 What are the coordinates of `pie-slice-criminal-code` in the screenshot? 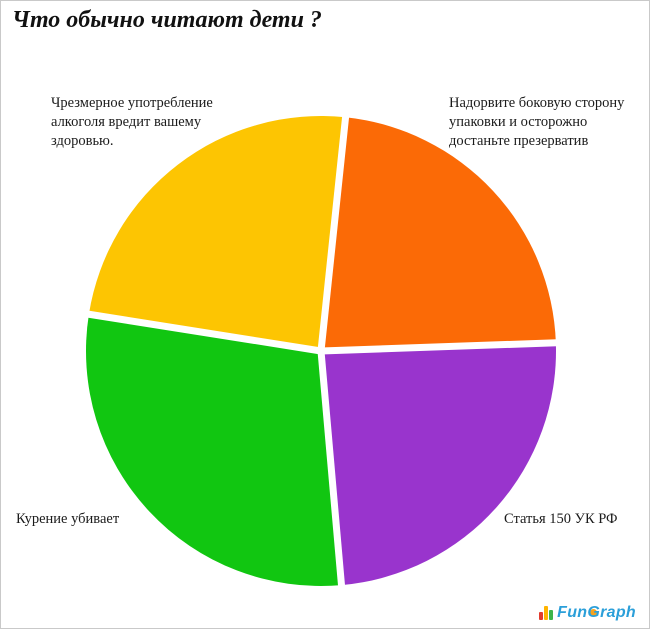 It's located at (439, 464).